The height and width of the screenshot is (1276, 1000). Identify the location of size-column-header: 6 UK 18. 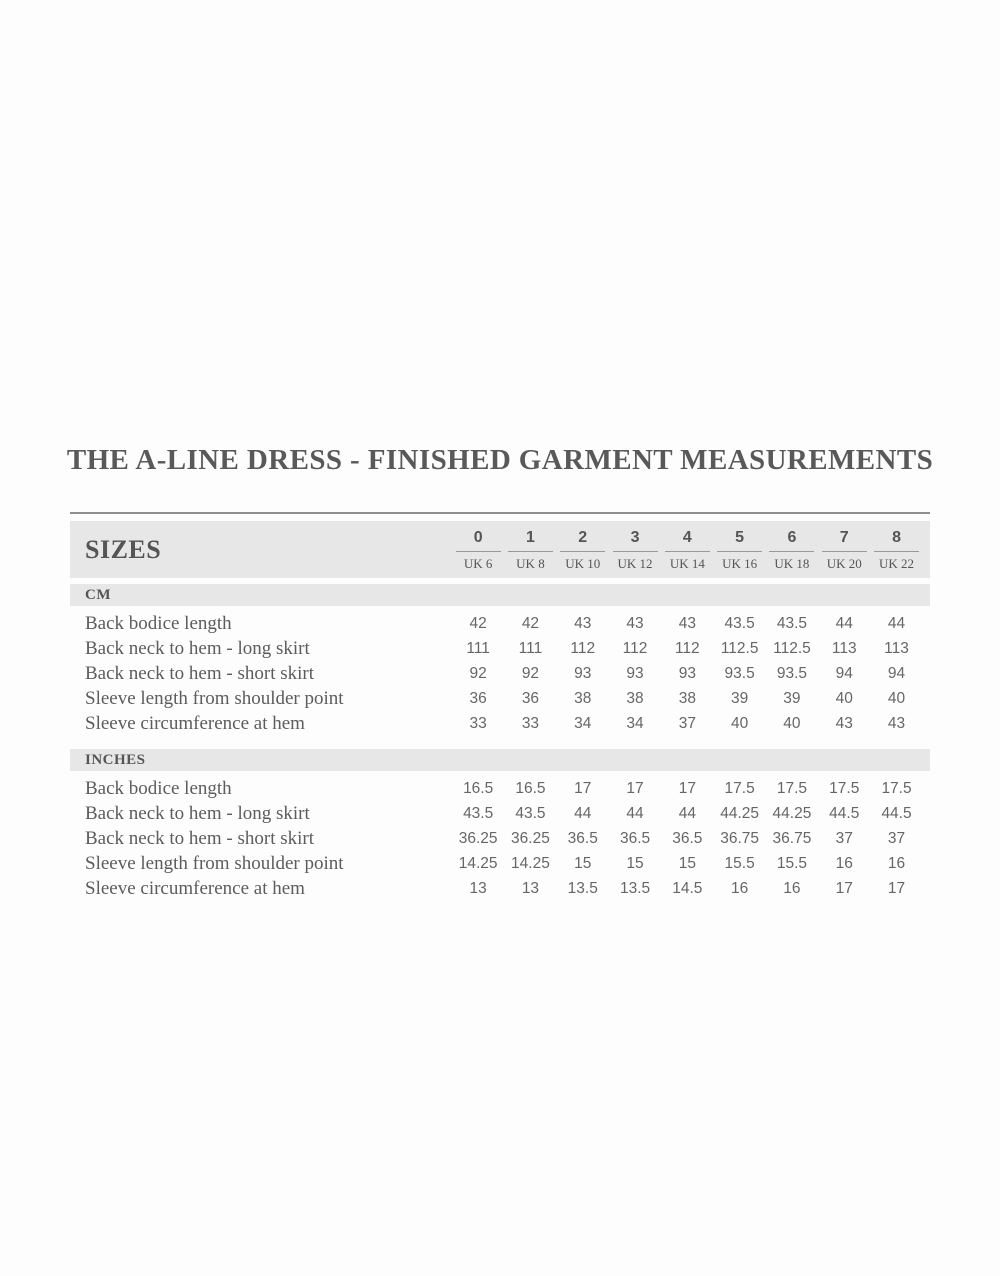
(792, 549).